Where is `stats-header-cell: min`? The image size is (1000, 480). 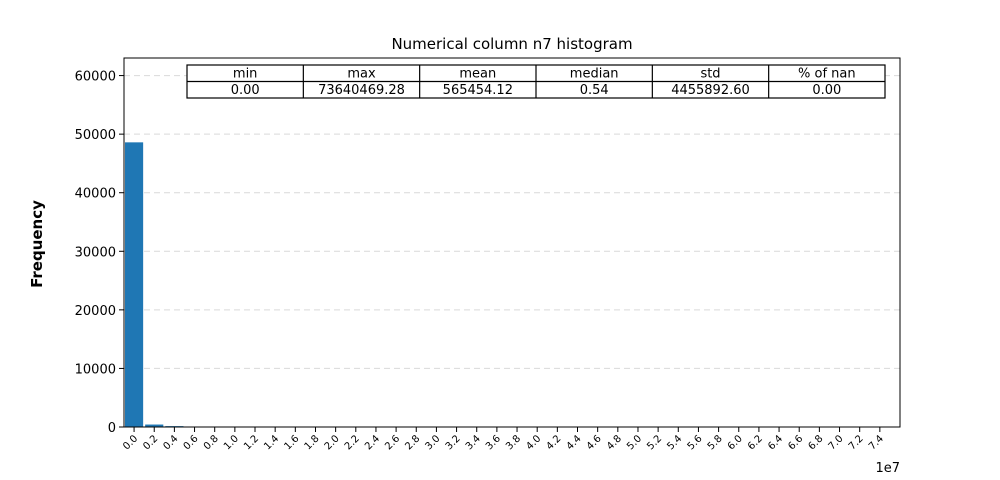
stats-header-cell: min is located at coordinates (245, 74).